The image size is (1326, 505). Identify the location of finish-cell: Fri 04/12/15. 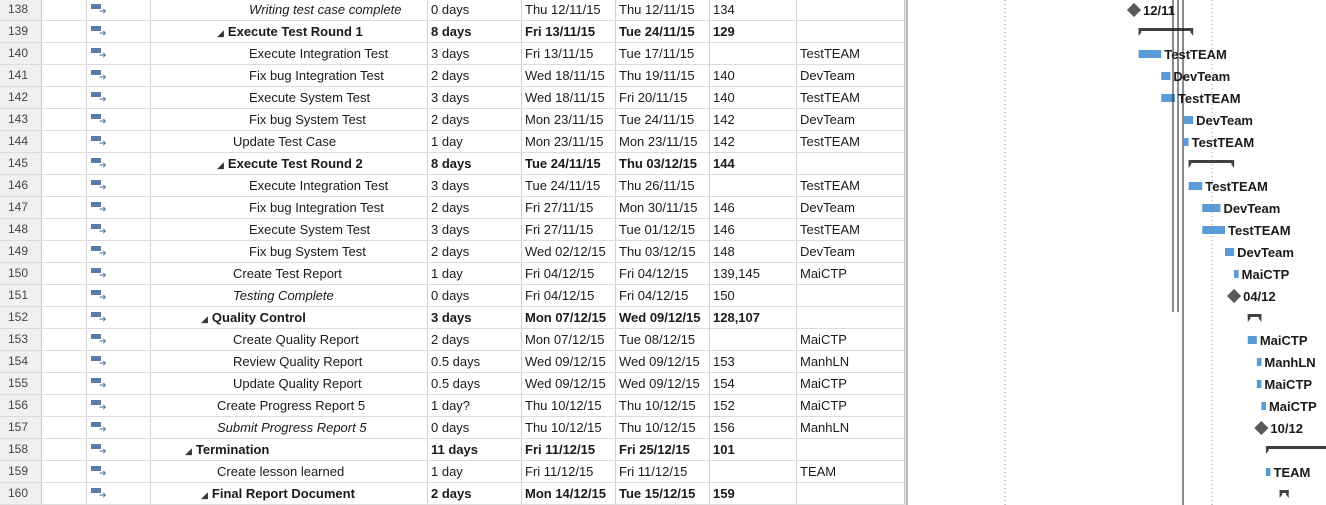
(663, 273).